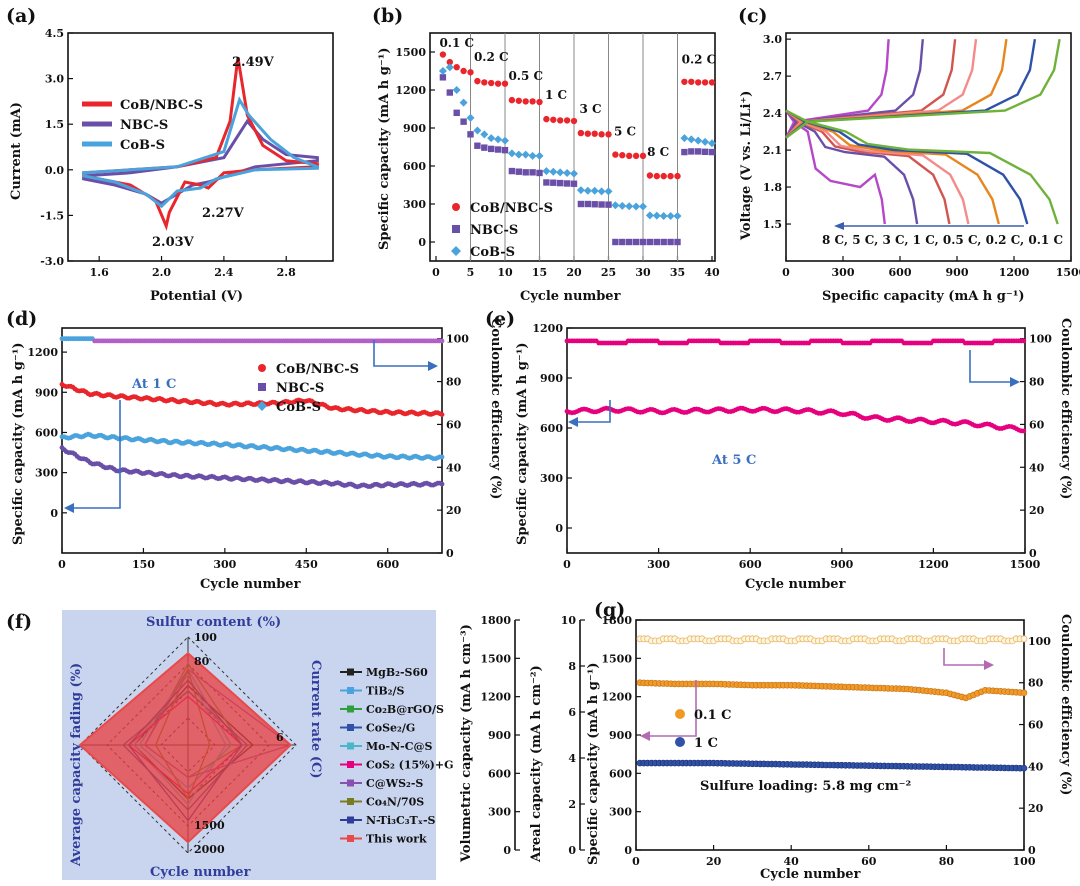  I want to click on a-y-tick-label: -1.5, so click(52, 215).